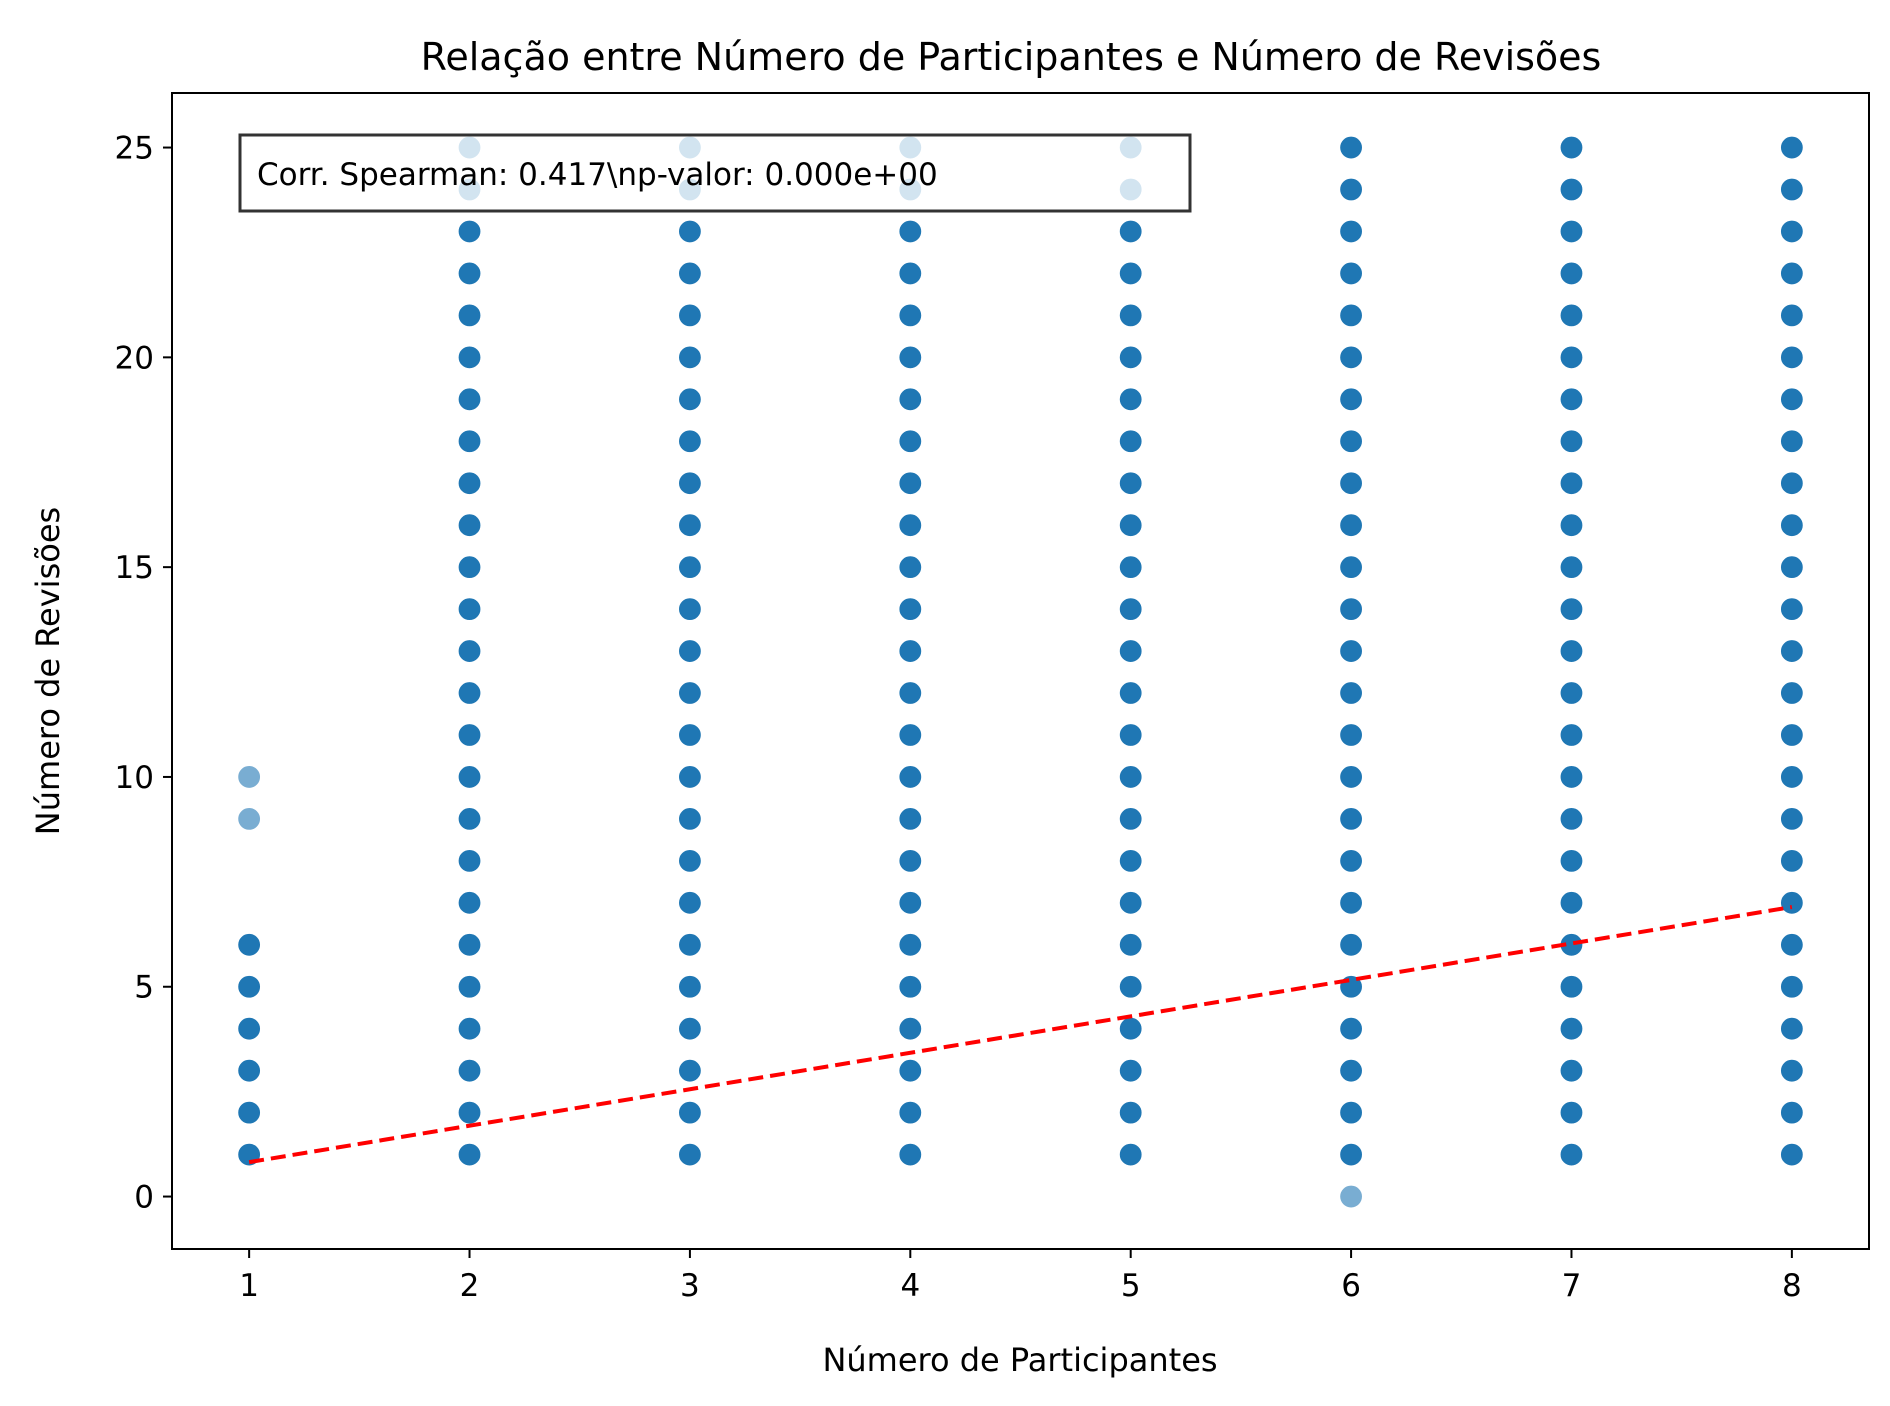 The width and height of the screenshot is (1890, 1406). Describe the element at coordinates (1572, 1286) in the screenshot. I see `x-tick-label: 7` at that location.